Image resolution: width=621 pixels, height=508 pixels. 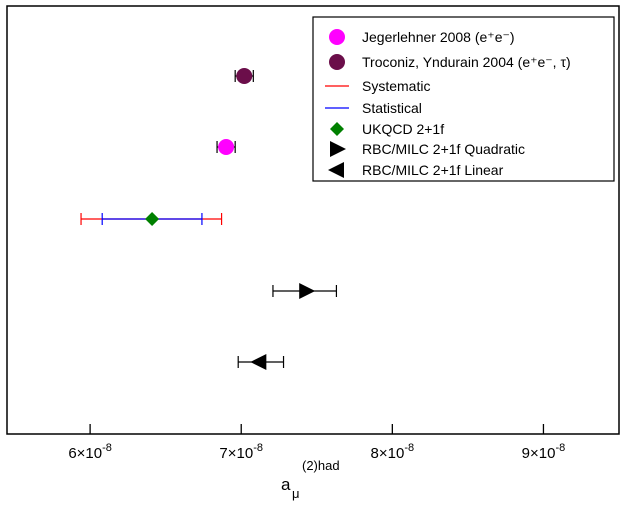 I want to click on x-axis-label-sup: (2)had, so click(x=321, y=465).